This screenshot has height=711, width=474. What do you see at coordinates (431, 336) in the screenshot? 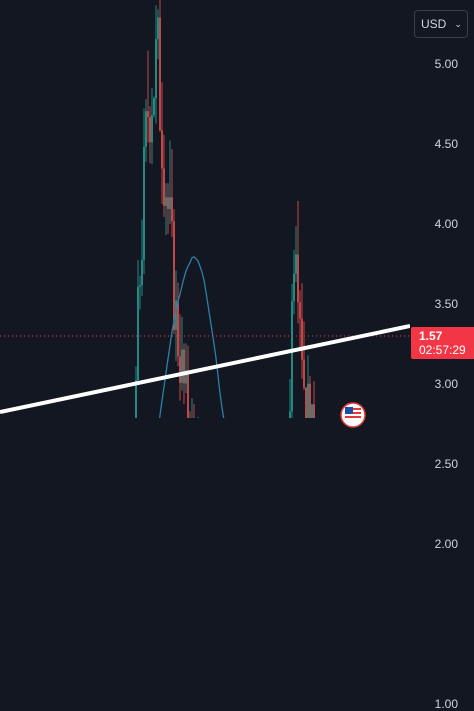
I see `last-price-value: 1.57` at bounding box center [431, 336].